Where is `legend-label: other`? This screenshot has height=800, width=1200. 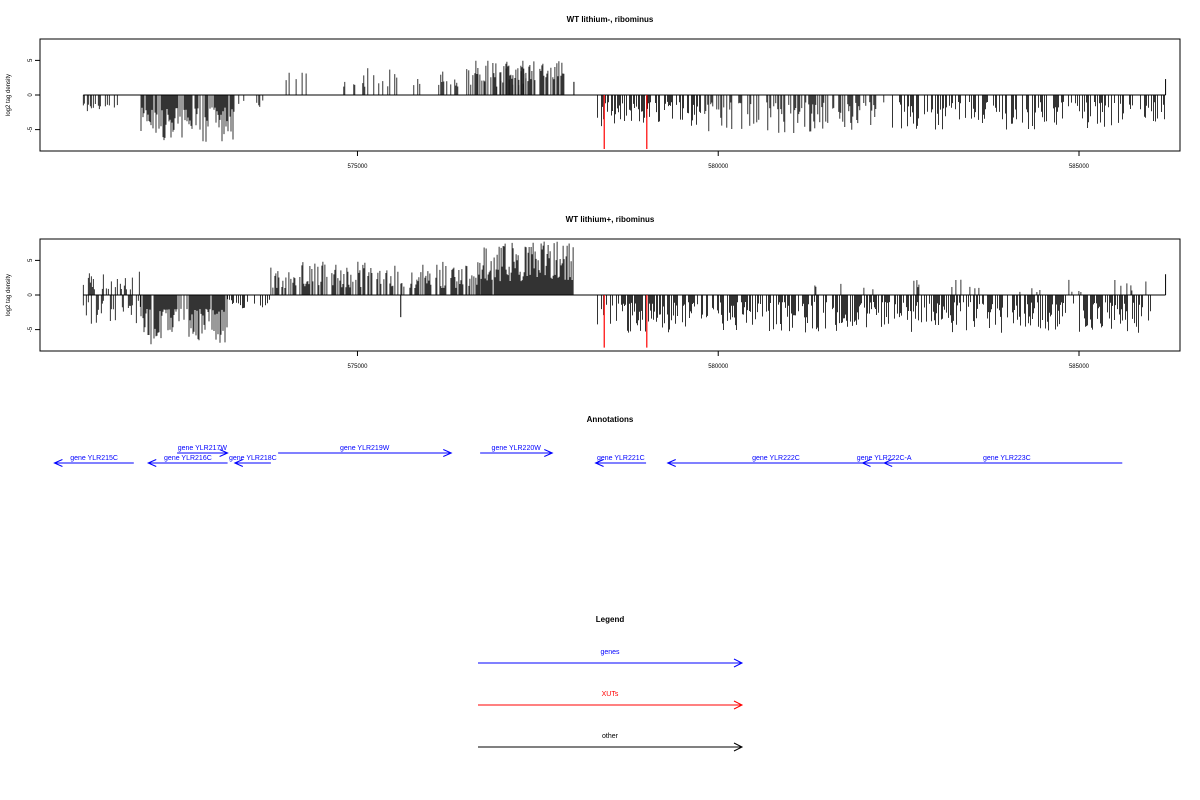
legend-label: other is located at coordinates (610, 736).